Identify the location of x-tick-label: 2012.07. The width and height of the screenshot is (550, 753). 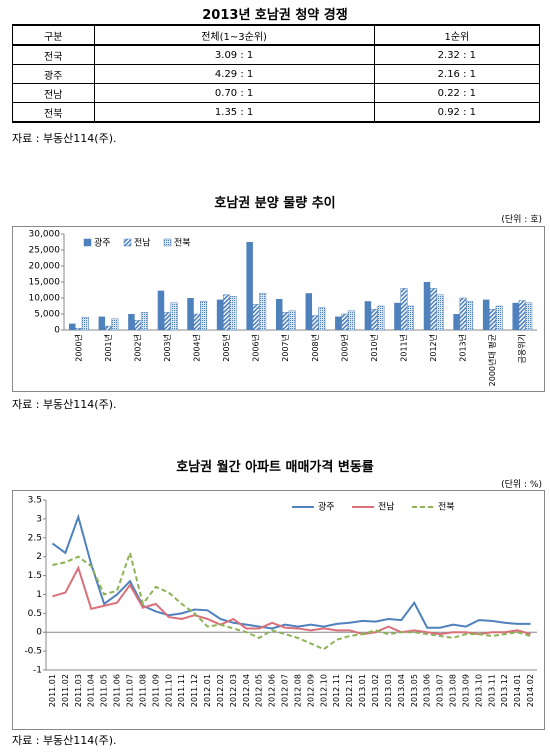
(285, 690).